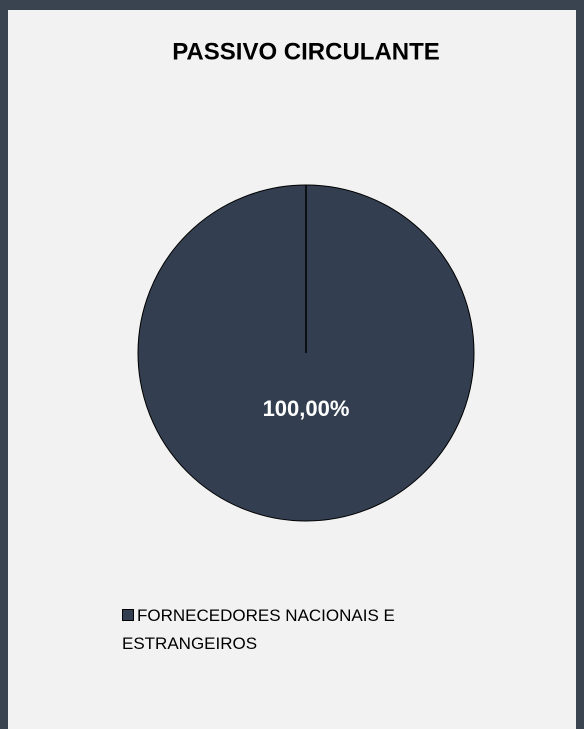 Image resolution: width=584 pixels, height=729 pixels. Describe the element at coordinates (306, 51) in the screenshot. I see `chart-title: PASSIVO CIRCULANTE` at that location.